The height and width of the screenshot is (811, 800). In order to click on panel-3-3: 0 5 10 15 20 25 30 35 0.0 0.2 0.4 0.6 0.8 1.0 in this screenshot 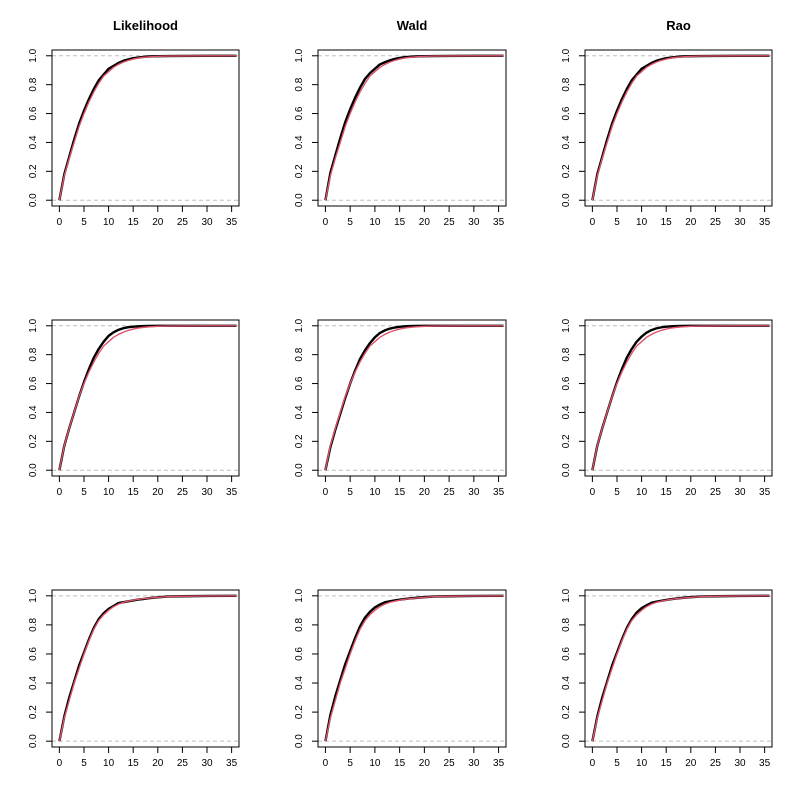, I will do `click(667, 678)`.